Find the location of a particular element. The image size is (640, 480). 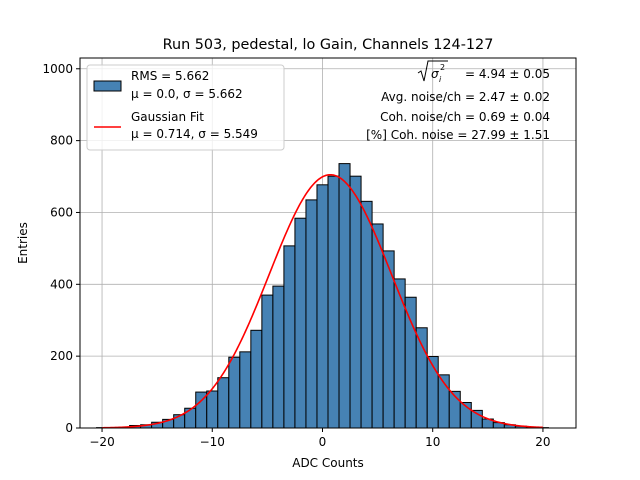

y-tick-label: 0 is located at coordinates (69, 428).